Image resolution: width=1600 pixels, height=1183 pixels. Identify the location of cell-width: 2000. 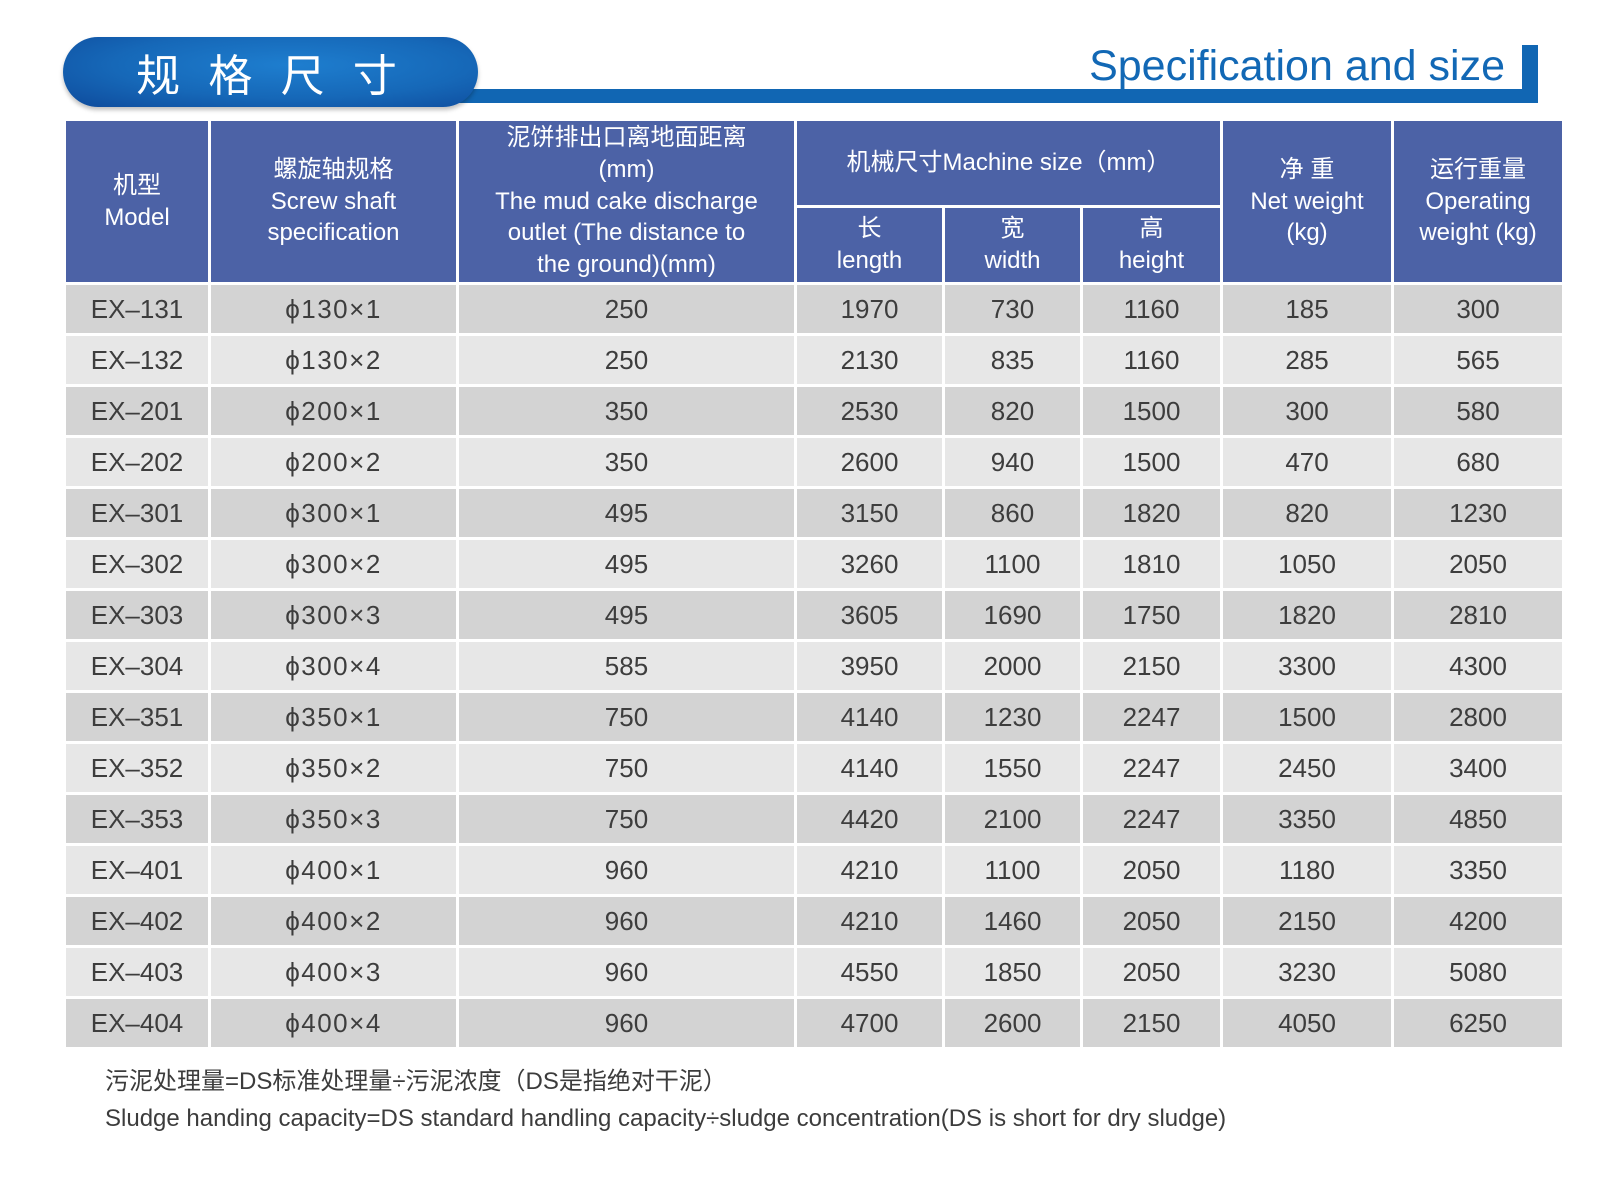
(1012, 666).